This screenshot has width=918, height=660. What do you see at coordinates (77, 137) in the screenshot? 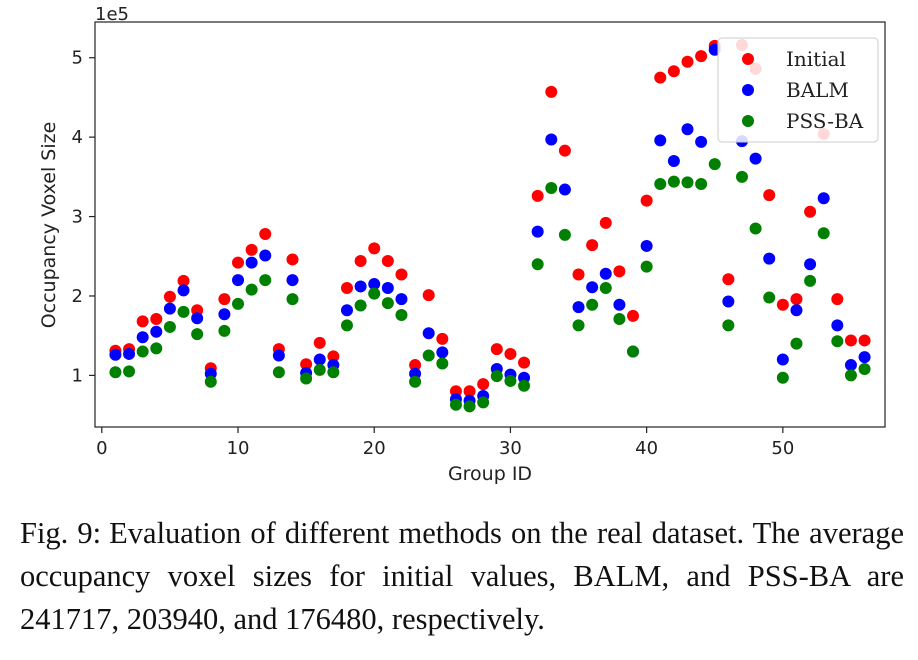
I see `y-tick-label: 4` at bounding box center [77, 137].